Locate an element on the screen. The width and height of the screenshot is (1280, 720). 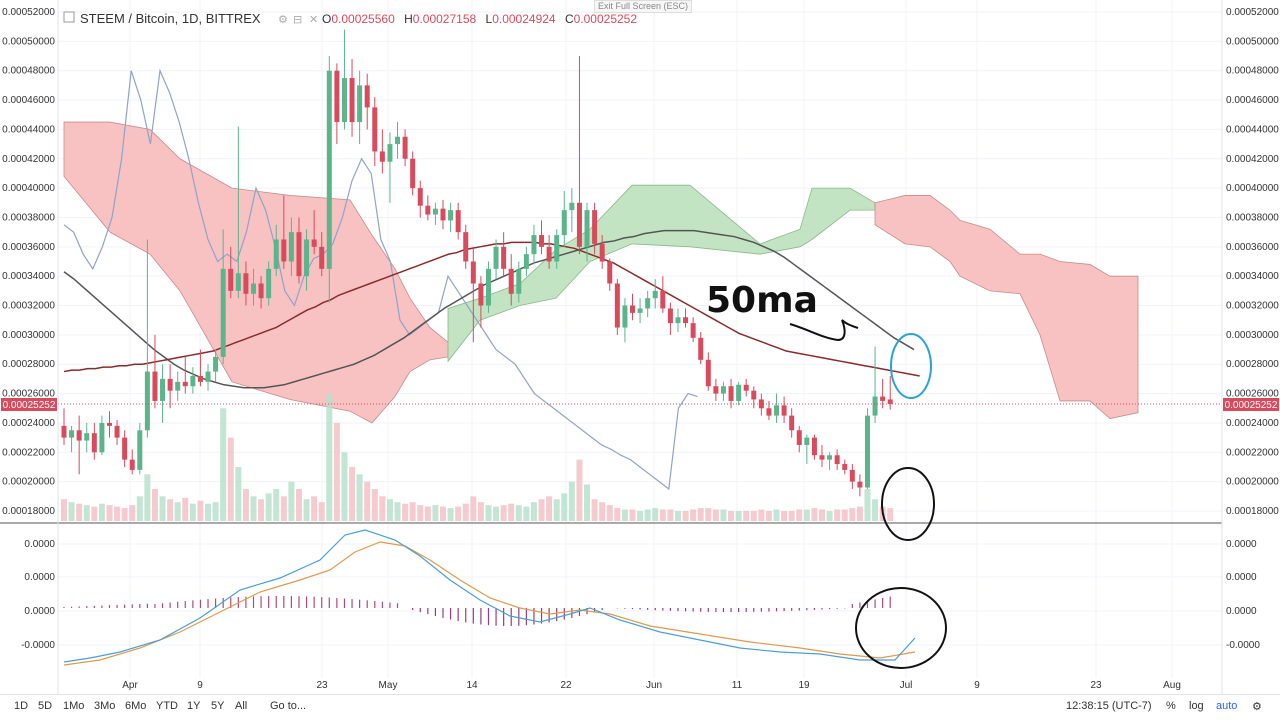
clock-time: 12:38:15 (UTC-7) is located at coordinates (1109, 706).